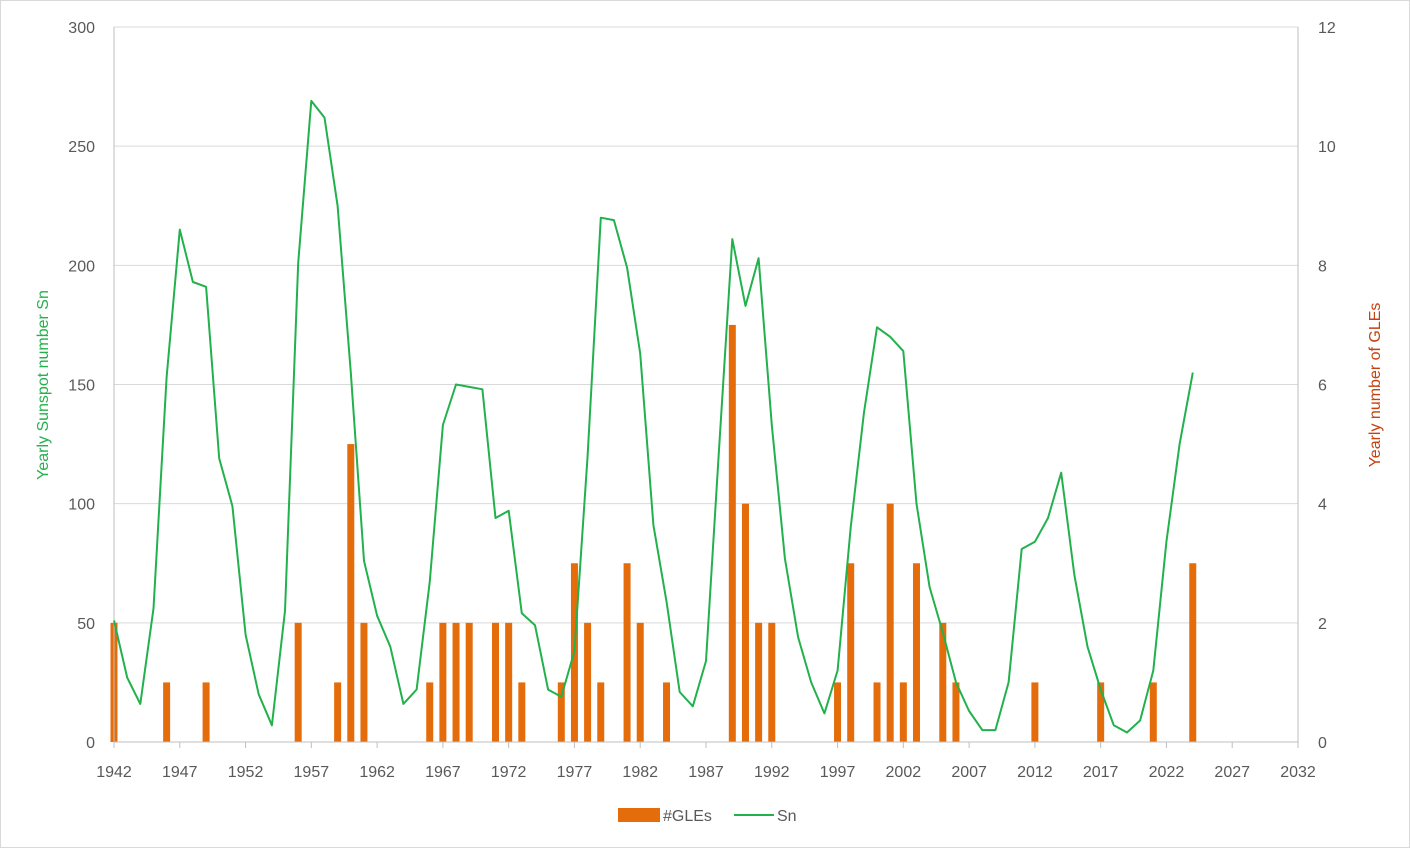  I want to click on y-right-tick-label: 4, so click(1322, 505).